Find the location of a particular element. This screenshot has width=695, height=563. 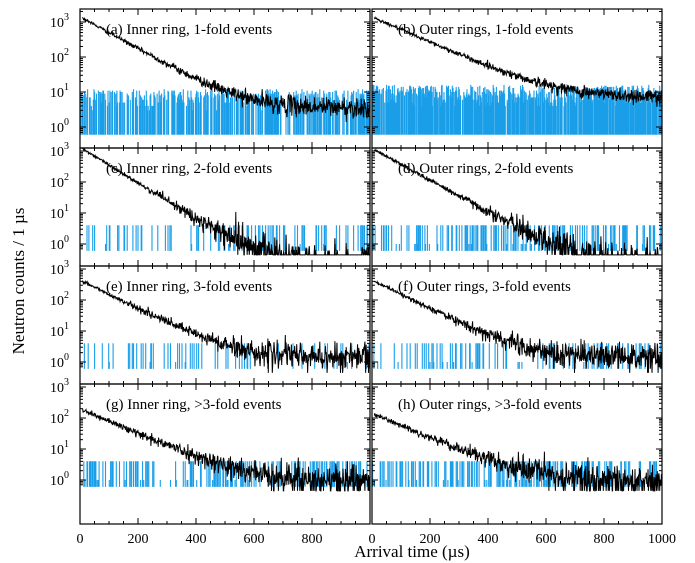

panel-label: (e) Inner ring, 3-fold events is located at coordinates (189, 287).